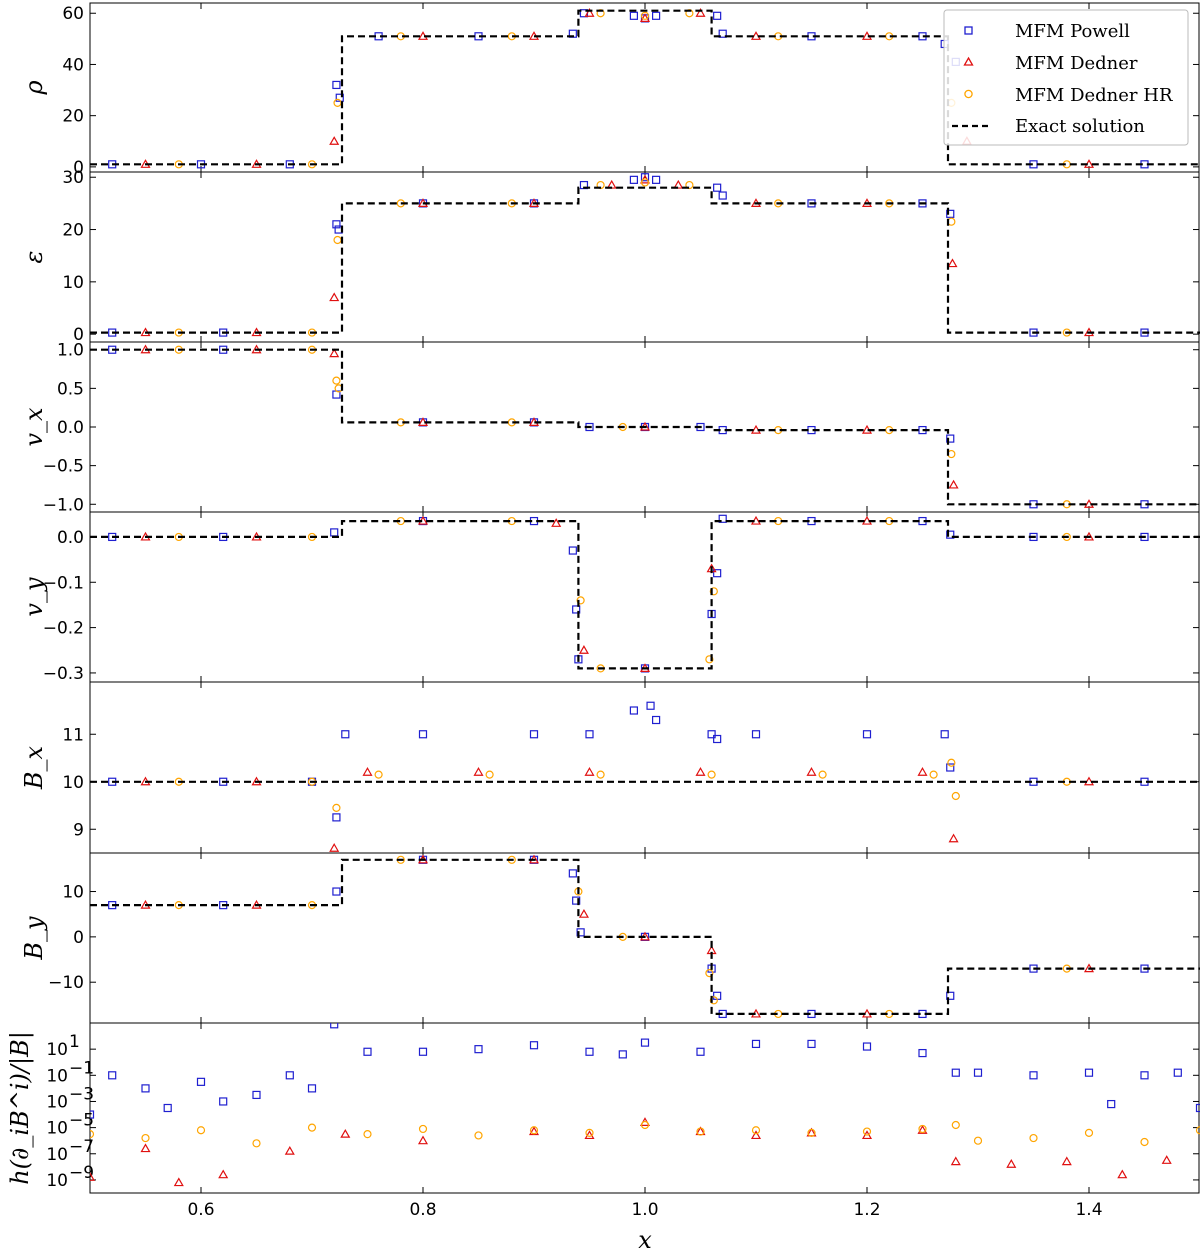  I want to click on legend-marker-powell, so click(968, 30).